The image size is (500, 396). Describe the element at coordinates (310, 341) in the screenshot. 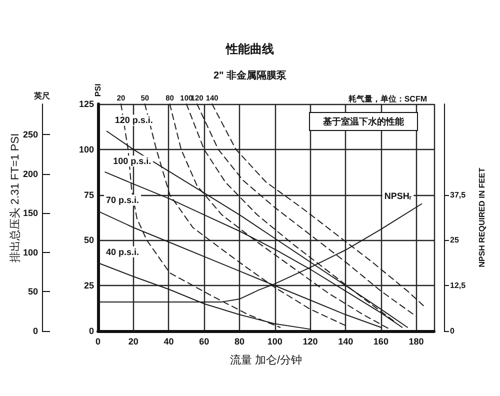

I see `x-tick-label: 120` at that location.